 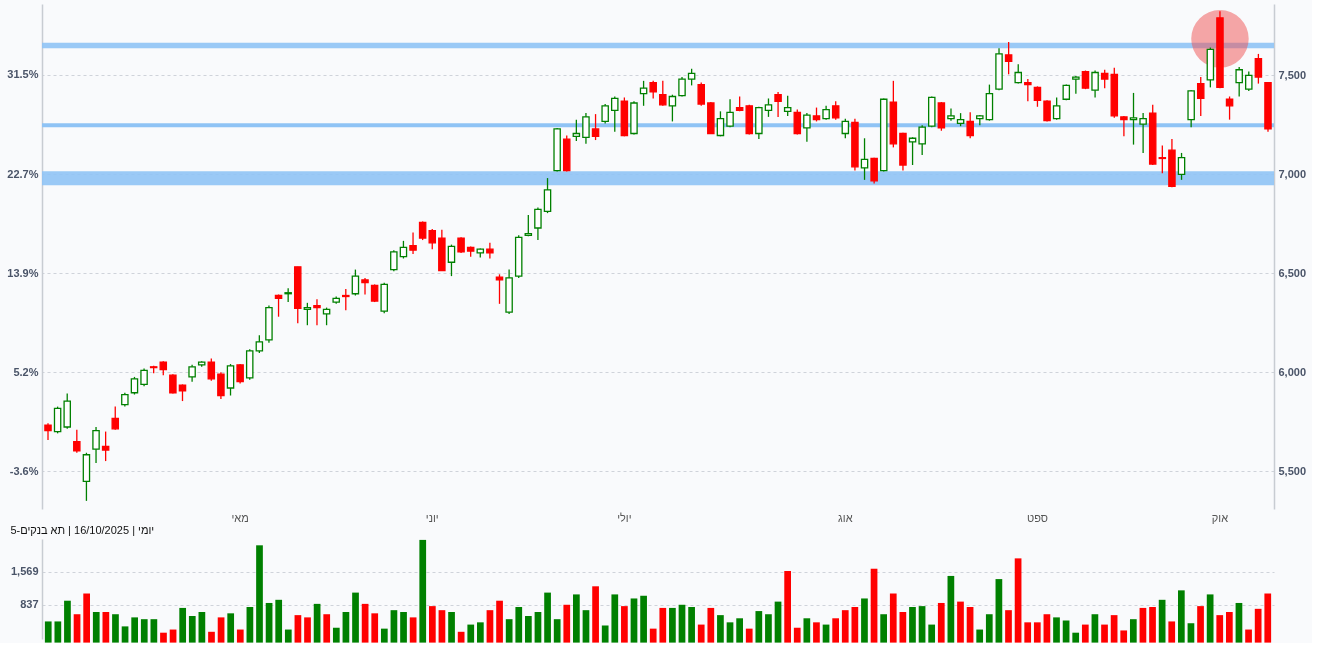 I want to click on y-tick-label: 1,569, so click(x=24, y=571).